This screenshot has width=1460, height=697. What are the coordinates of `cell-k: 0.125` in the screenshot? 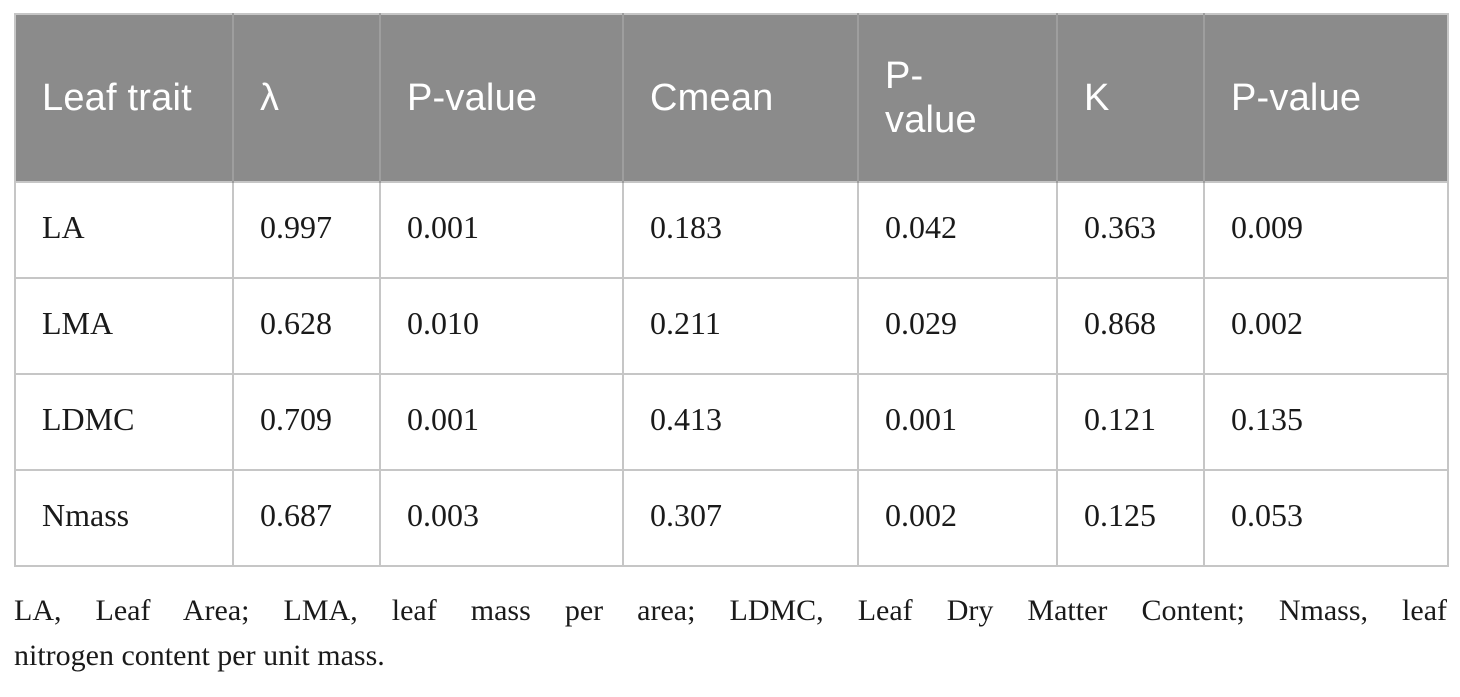 It's located at (1130, 518).